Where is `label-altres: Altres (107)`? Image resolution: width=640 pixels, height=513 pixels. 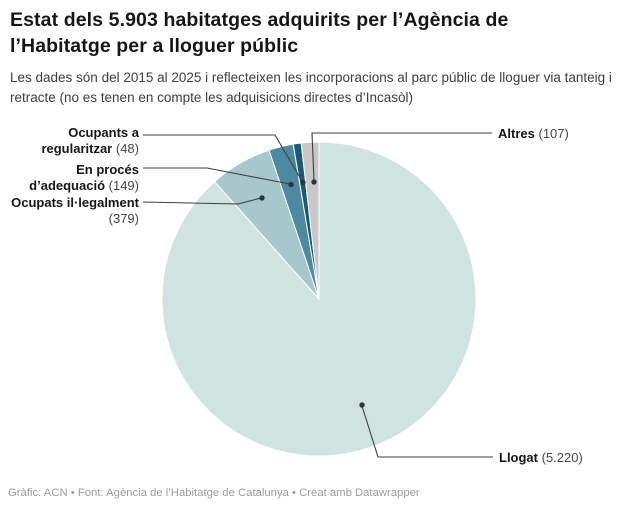
label-altres: Altres (107) is located at coordinates (533, 134).